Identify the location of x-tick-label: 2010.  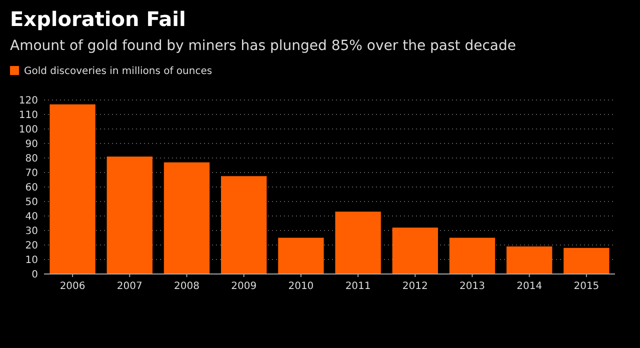
(301, 286).